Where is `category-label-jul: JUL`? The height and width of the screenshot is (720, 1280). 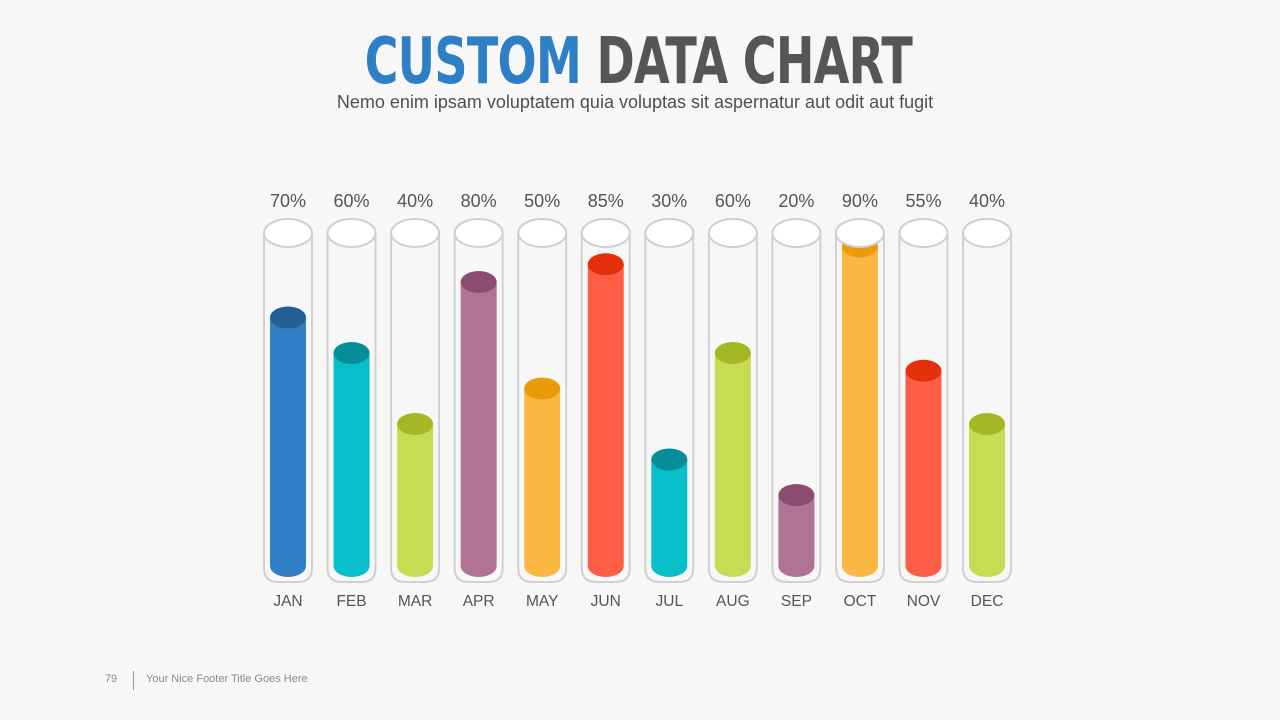
category-label-jul: JUL is located at coordinates (670, 601).